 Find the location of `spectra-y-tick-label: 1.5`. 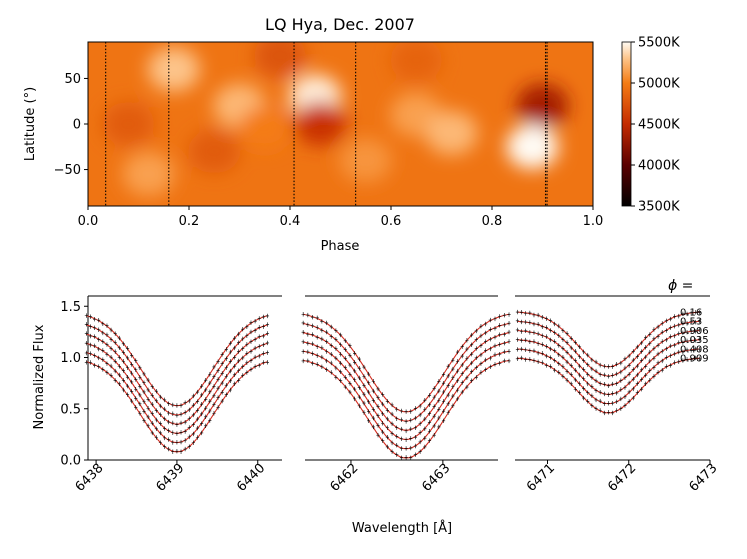

spectra-y-tick-label: 1.5 is located at coordinates (70, 307).